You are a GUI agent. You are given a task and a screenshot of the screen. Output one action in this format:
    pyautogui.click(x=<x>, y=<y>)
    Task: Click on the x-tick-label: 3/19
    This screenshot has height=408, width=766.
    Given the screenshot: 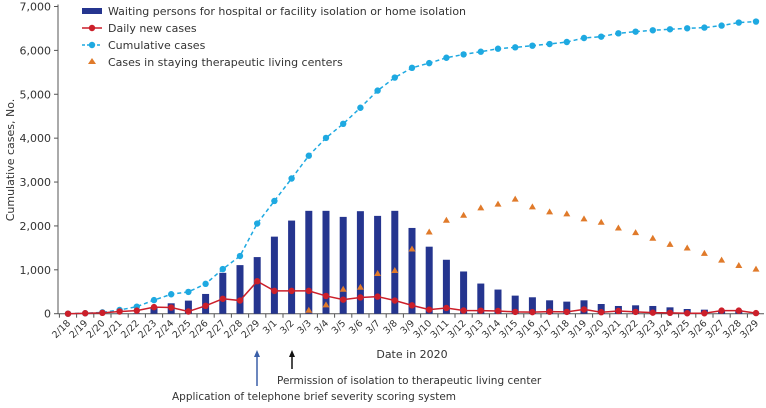 What is the action you would take?
    pyautogui.click(x=577, y=329)
    